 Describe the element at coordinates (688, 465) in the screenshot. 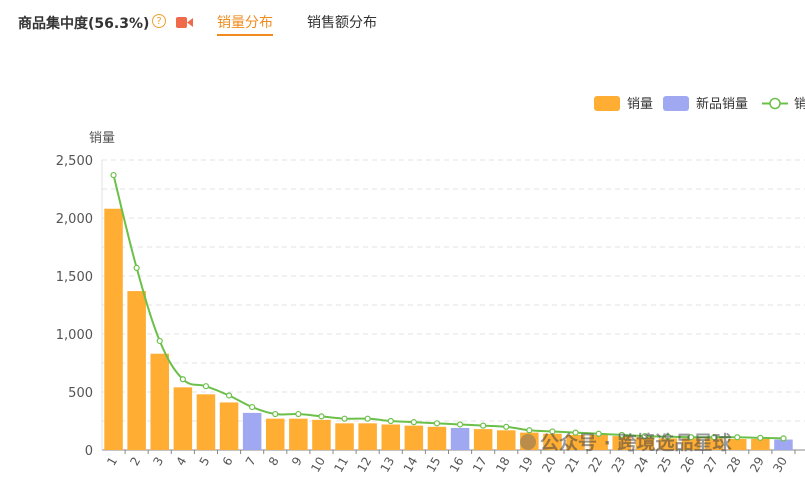

I see `x-tick-label-26: 26` at that location.